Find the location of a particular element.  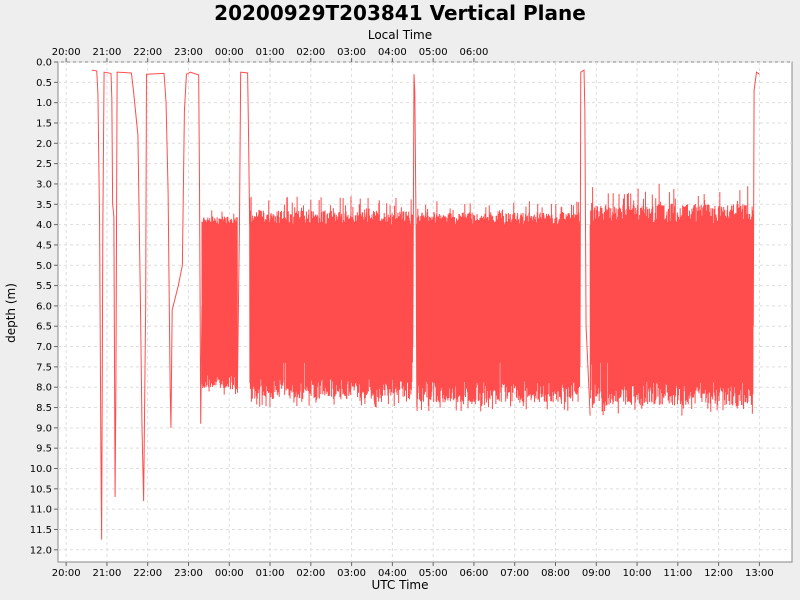

x-tick-label-bottom: 05:00 is located at coordinates (433, 573).